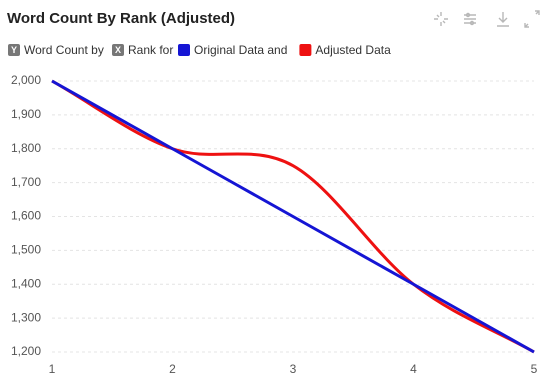 The height and width of the screenshot is (388, 554). Describe the element at coordinates (26, 148) in the screenshot. I see `y-tick-label: 1,800` at that location.